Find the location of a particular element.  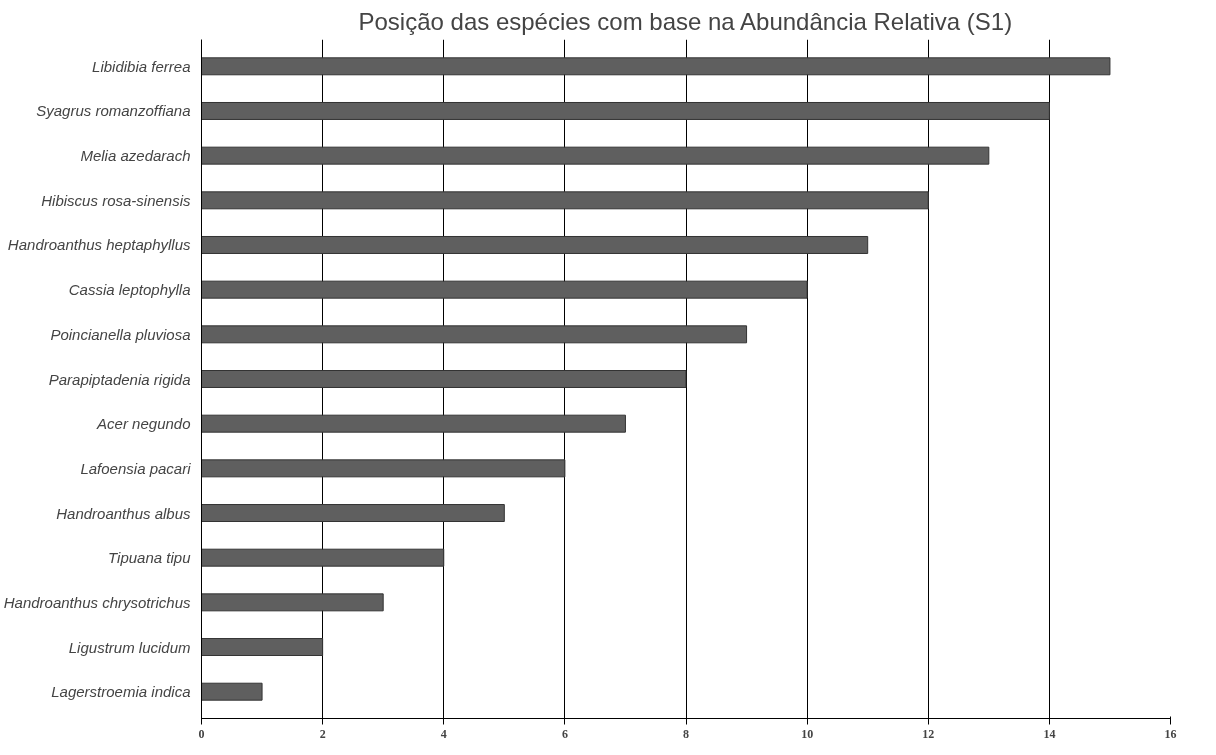

y-tick-label: Melia azedarach is located at coordinates (135, 156).